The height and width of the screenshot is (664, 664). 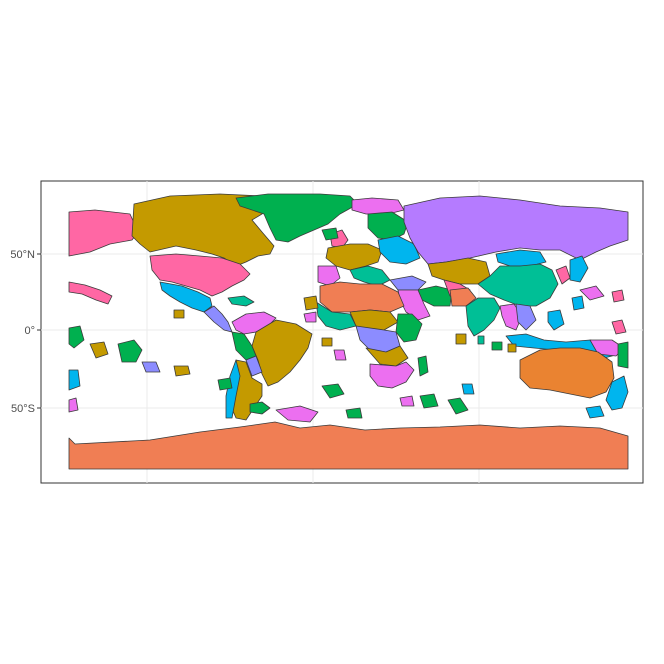 I want to click on island-fiji, so click(x=619, y=327).